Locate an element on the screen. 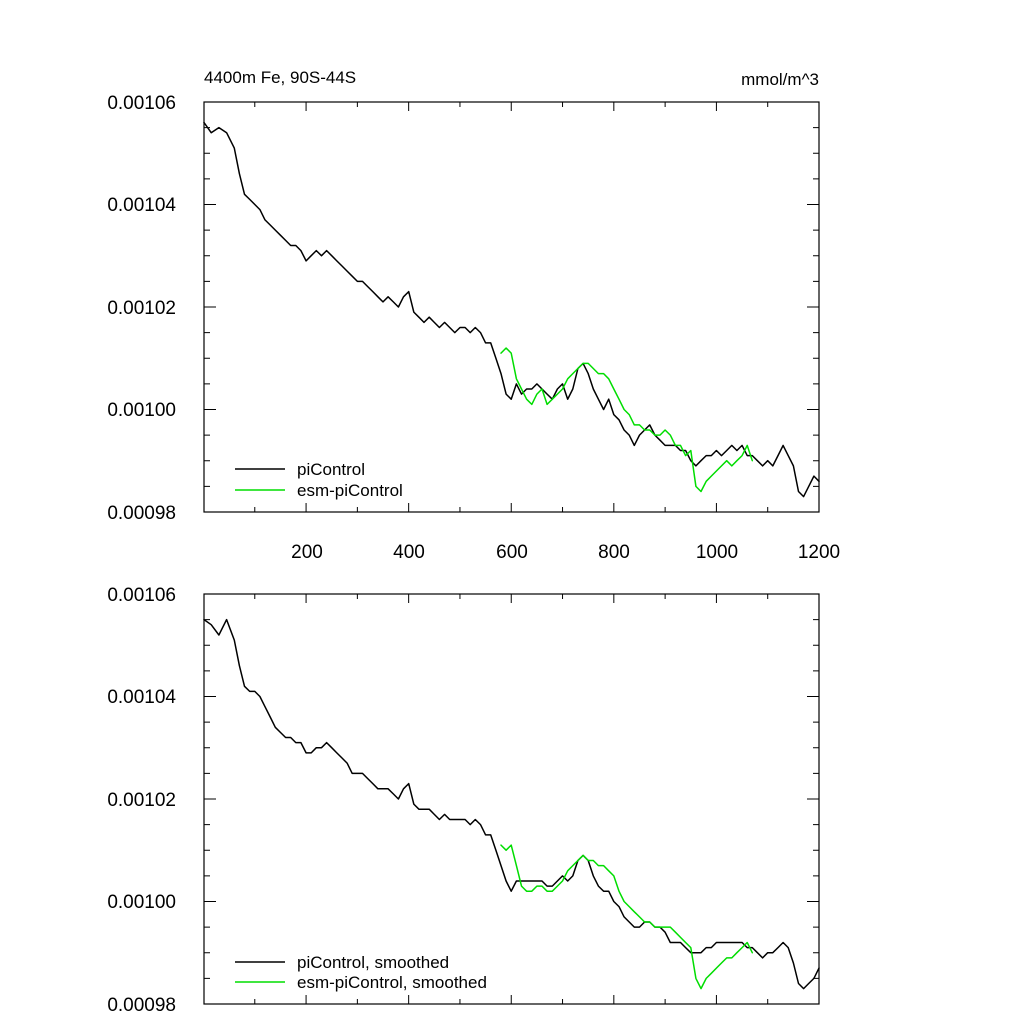 Image resolution: width=1024 pixels, height=1024 pixels. bottom-y-tick-label: 0.00106 is located at coordinates (141, 595).